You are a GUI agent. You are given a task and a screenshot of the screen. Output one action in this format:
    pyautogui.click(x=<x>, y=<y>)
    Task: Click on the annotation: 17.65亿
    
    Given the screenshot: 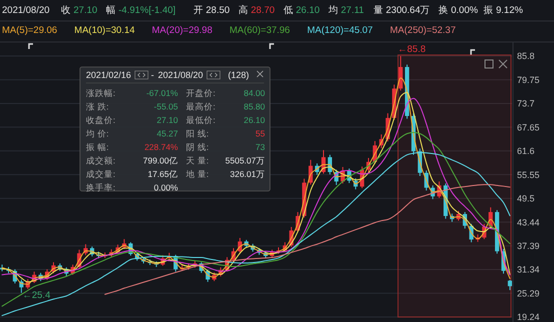 What is the action you would take?
    pyautogui.click(x=163, y=174)
    